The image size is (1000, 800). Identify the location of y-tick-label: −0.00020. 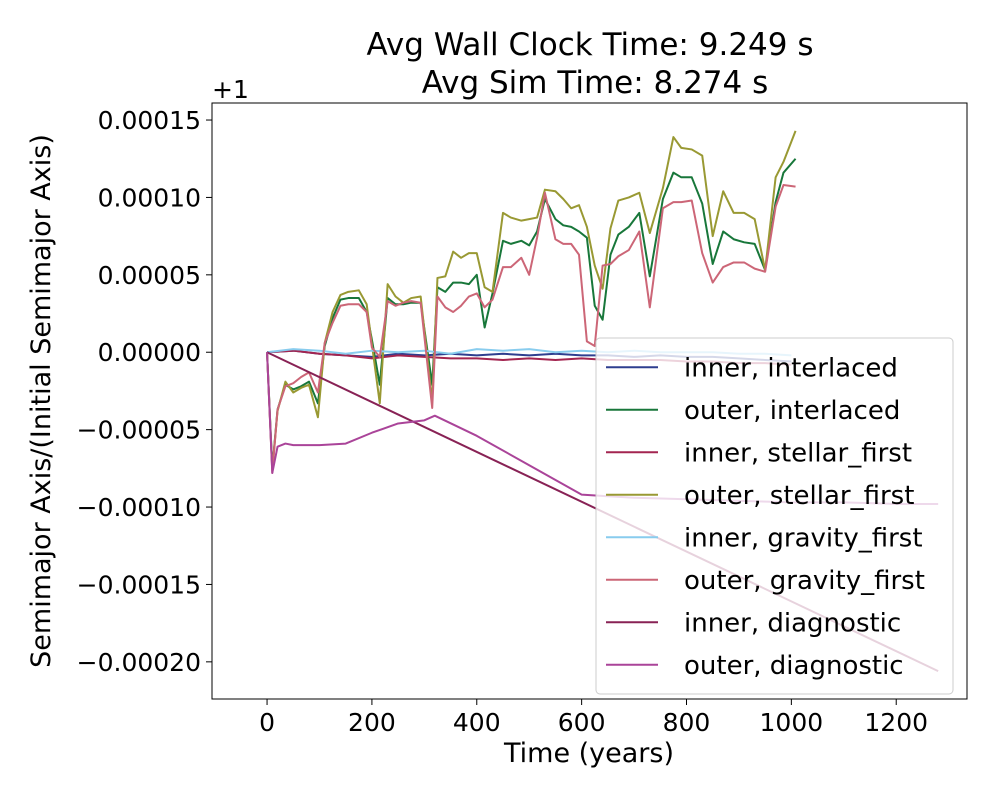
(139, 662).